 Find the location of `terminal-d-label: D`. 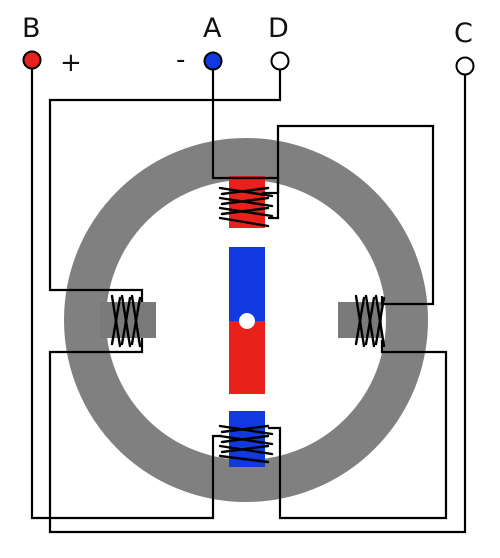

terminal-d-label: D is located at coordinates (278, 28).